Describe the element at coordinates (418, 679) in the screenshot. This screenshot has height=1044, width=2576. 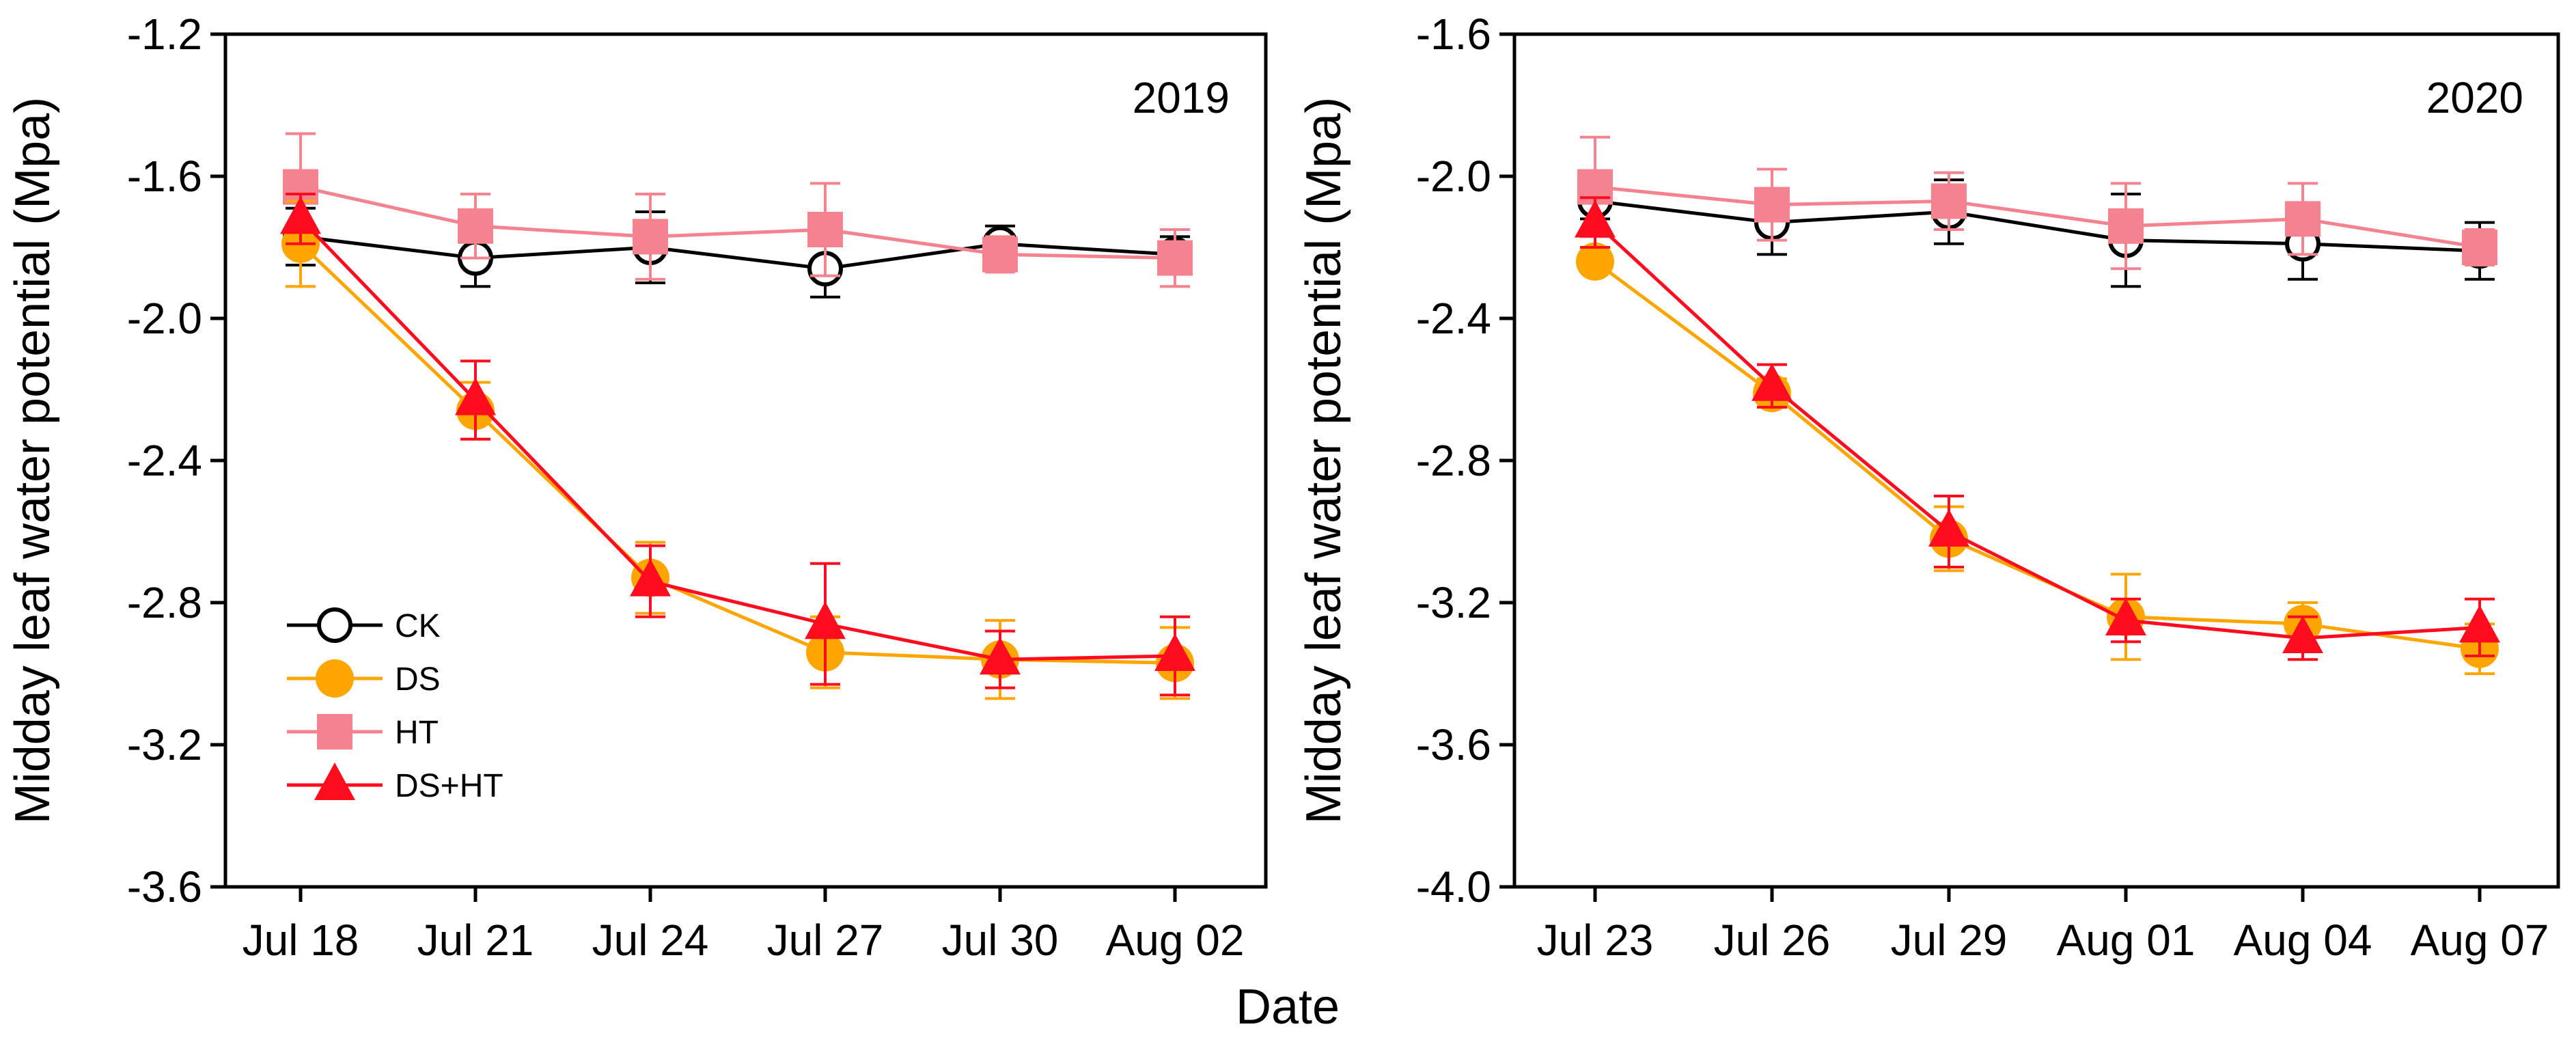
I see `legend-label: DS` at that location.